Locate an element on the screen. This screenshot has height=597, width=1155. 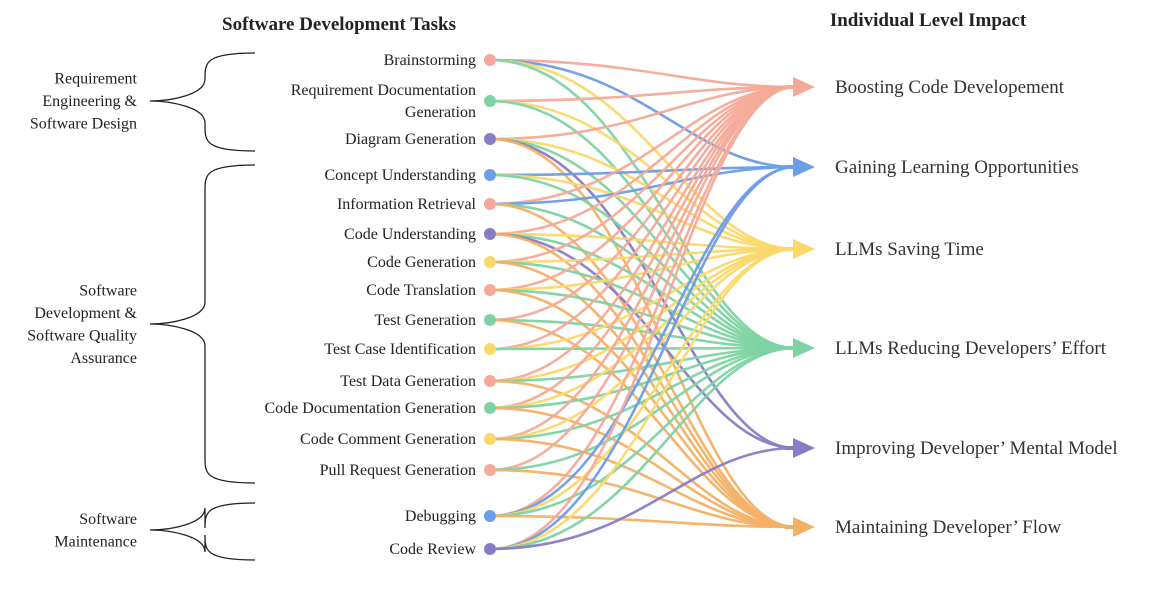
impact-label: LLMs Reducing Developers’ Effort is located at coordinates (971, 348).